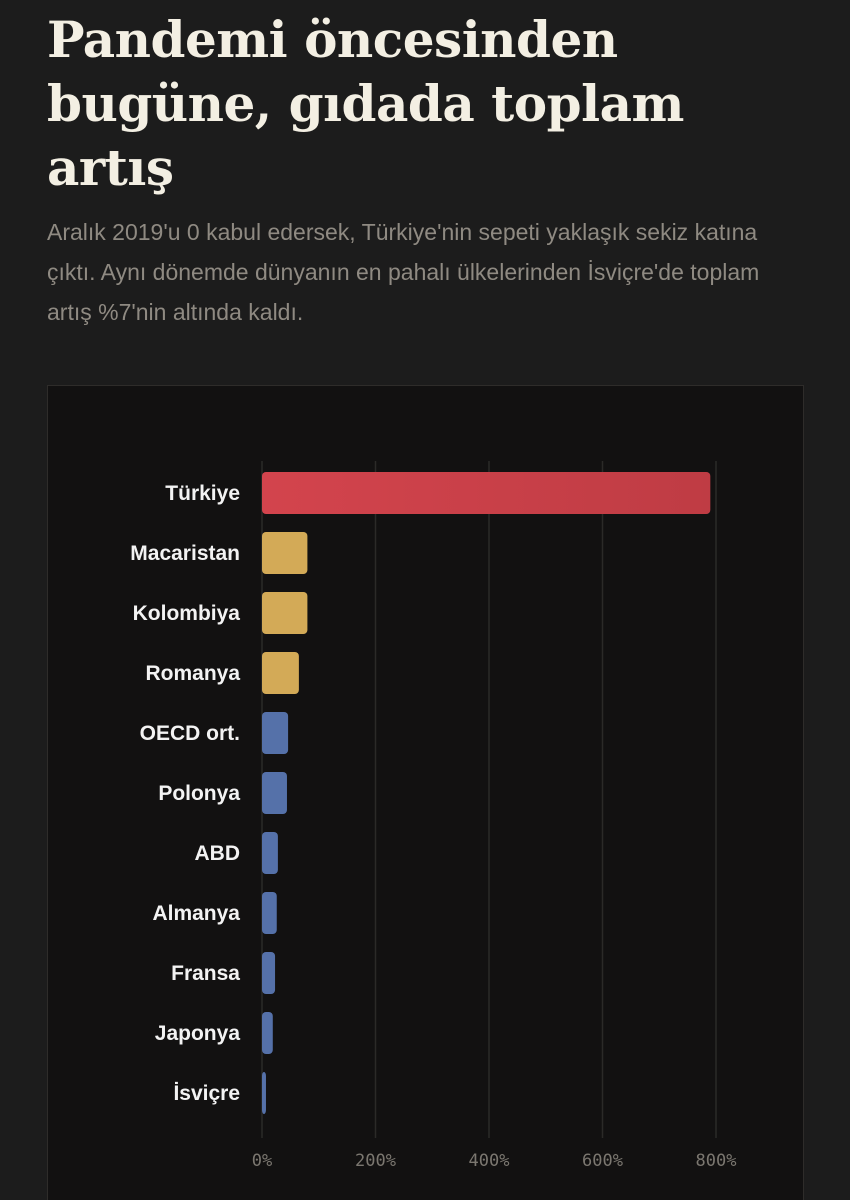 The height and width of the screenshot is (1200, 850). What do you see at coordinates (205, 973) in the screenshot?
I see `category-label: Fransa` at bounding box center [205, 973].